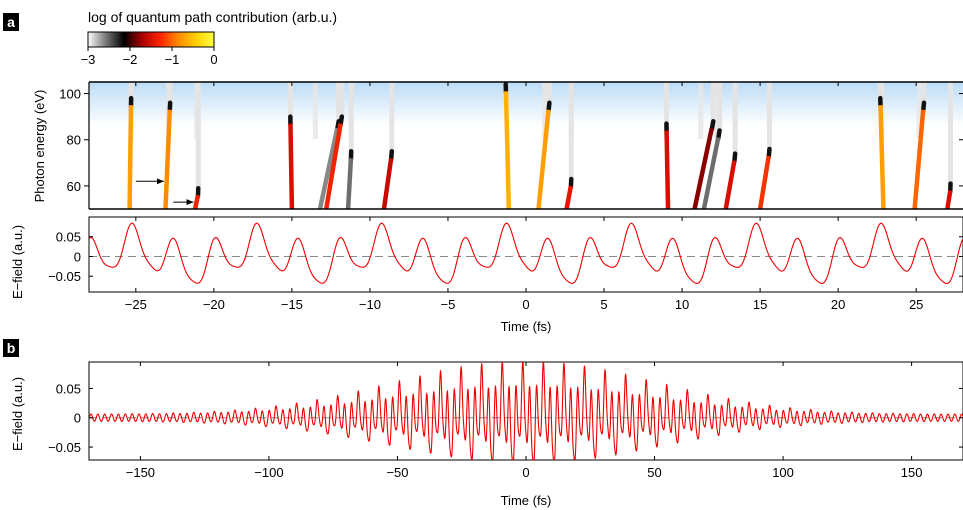  I want to click on colorbar-tick-label: 0, so click(213, 59).